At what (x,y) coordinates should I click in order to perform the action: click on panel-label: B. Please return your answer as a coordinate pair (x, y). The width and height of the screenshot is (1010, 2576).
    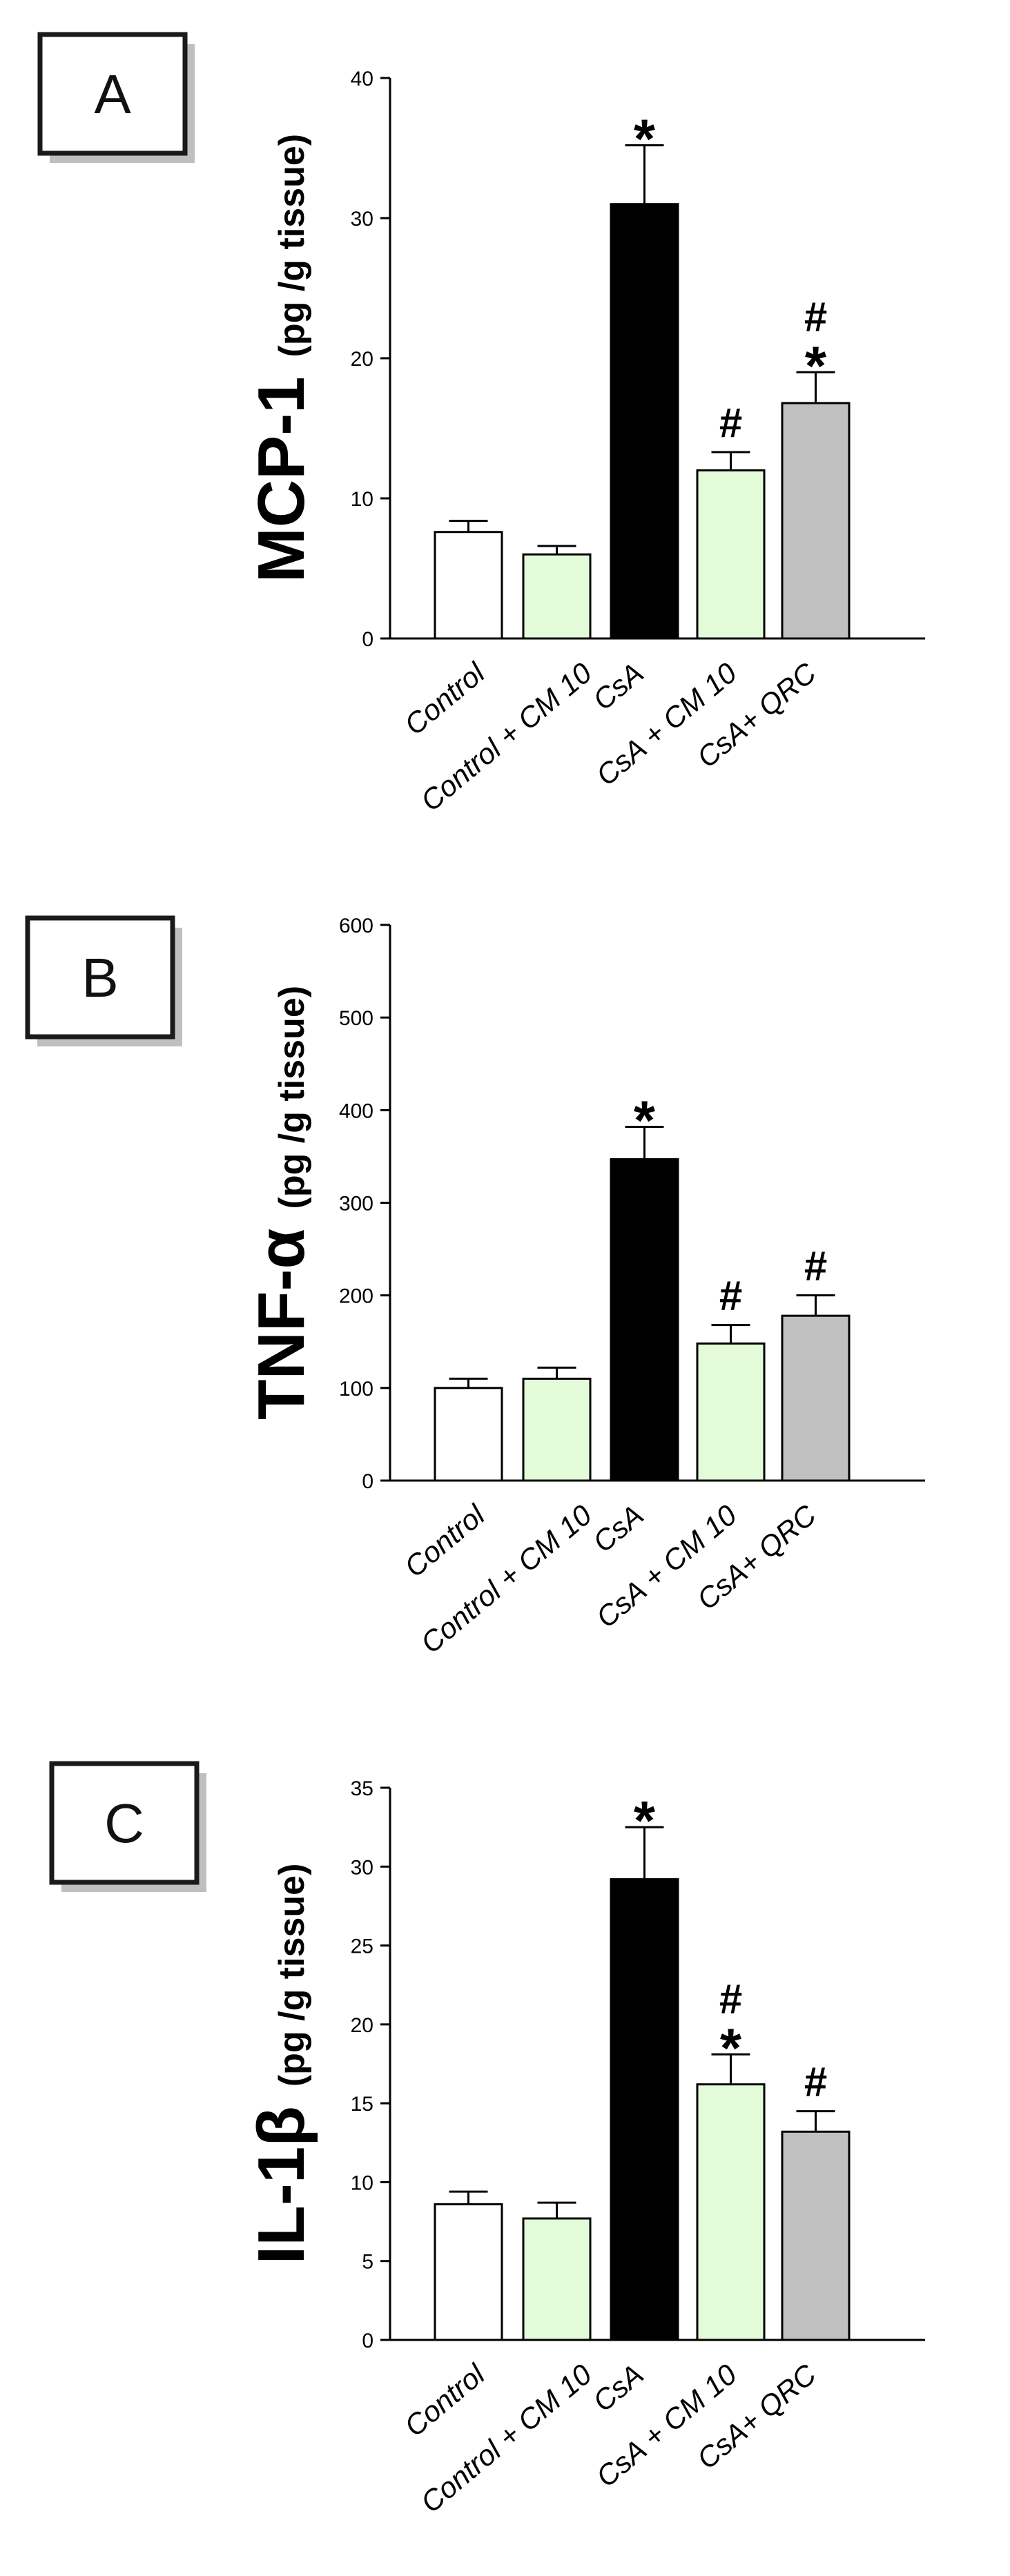
    Looking at the image, I should click on (99, 977).